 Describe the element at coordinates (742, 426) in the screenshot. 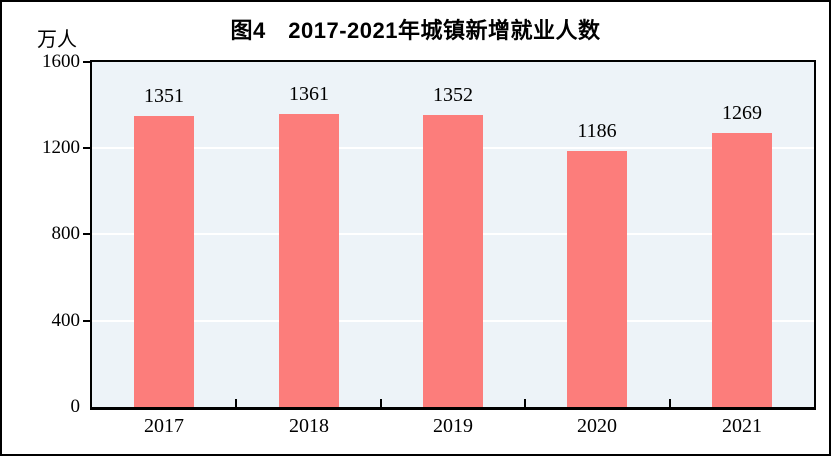

I see `x-axis-label-2021: 2021` at that location.